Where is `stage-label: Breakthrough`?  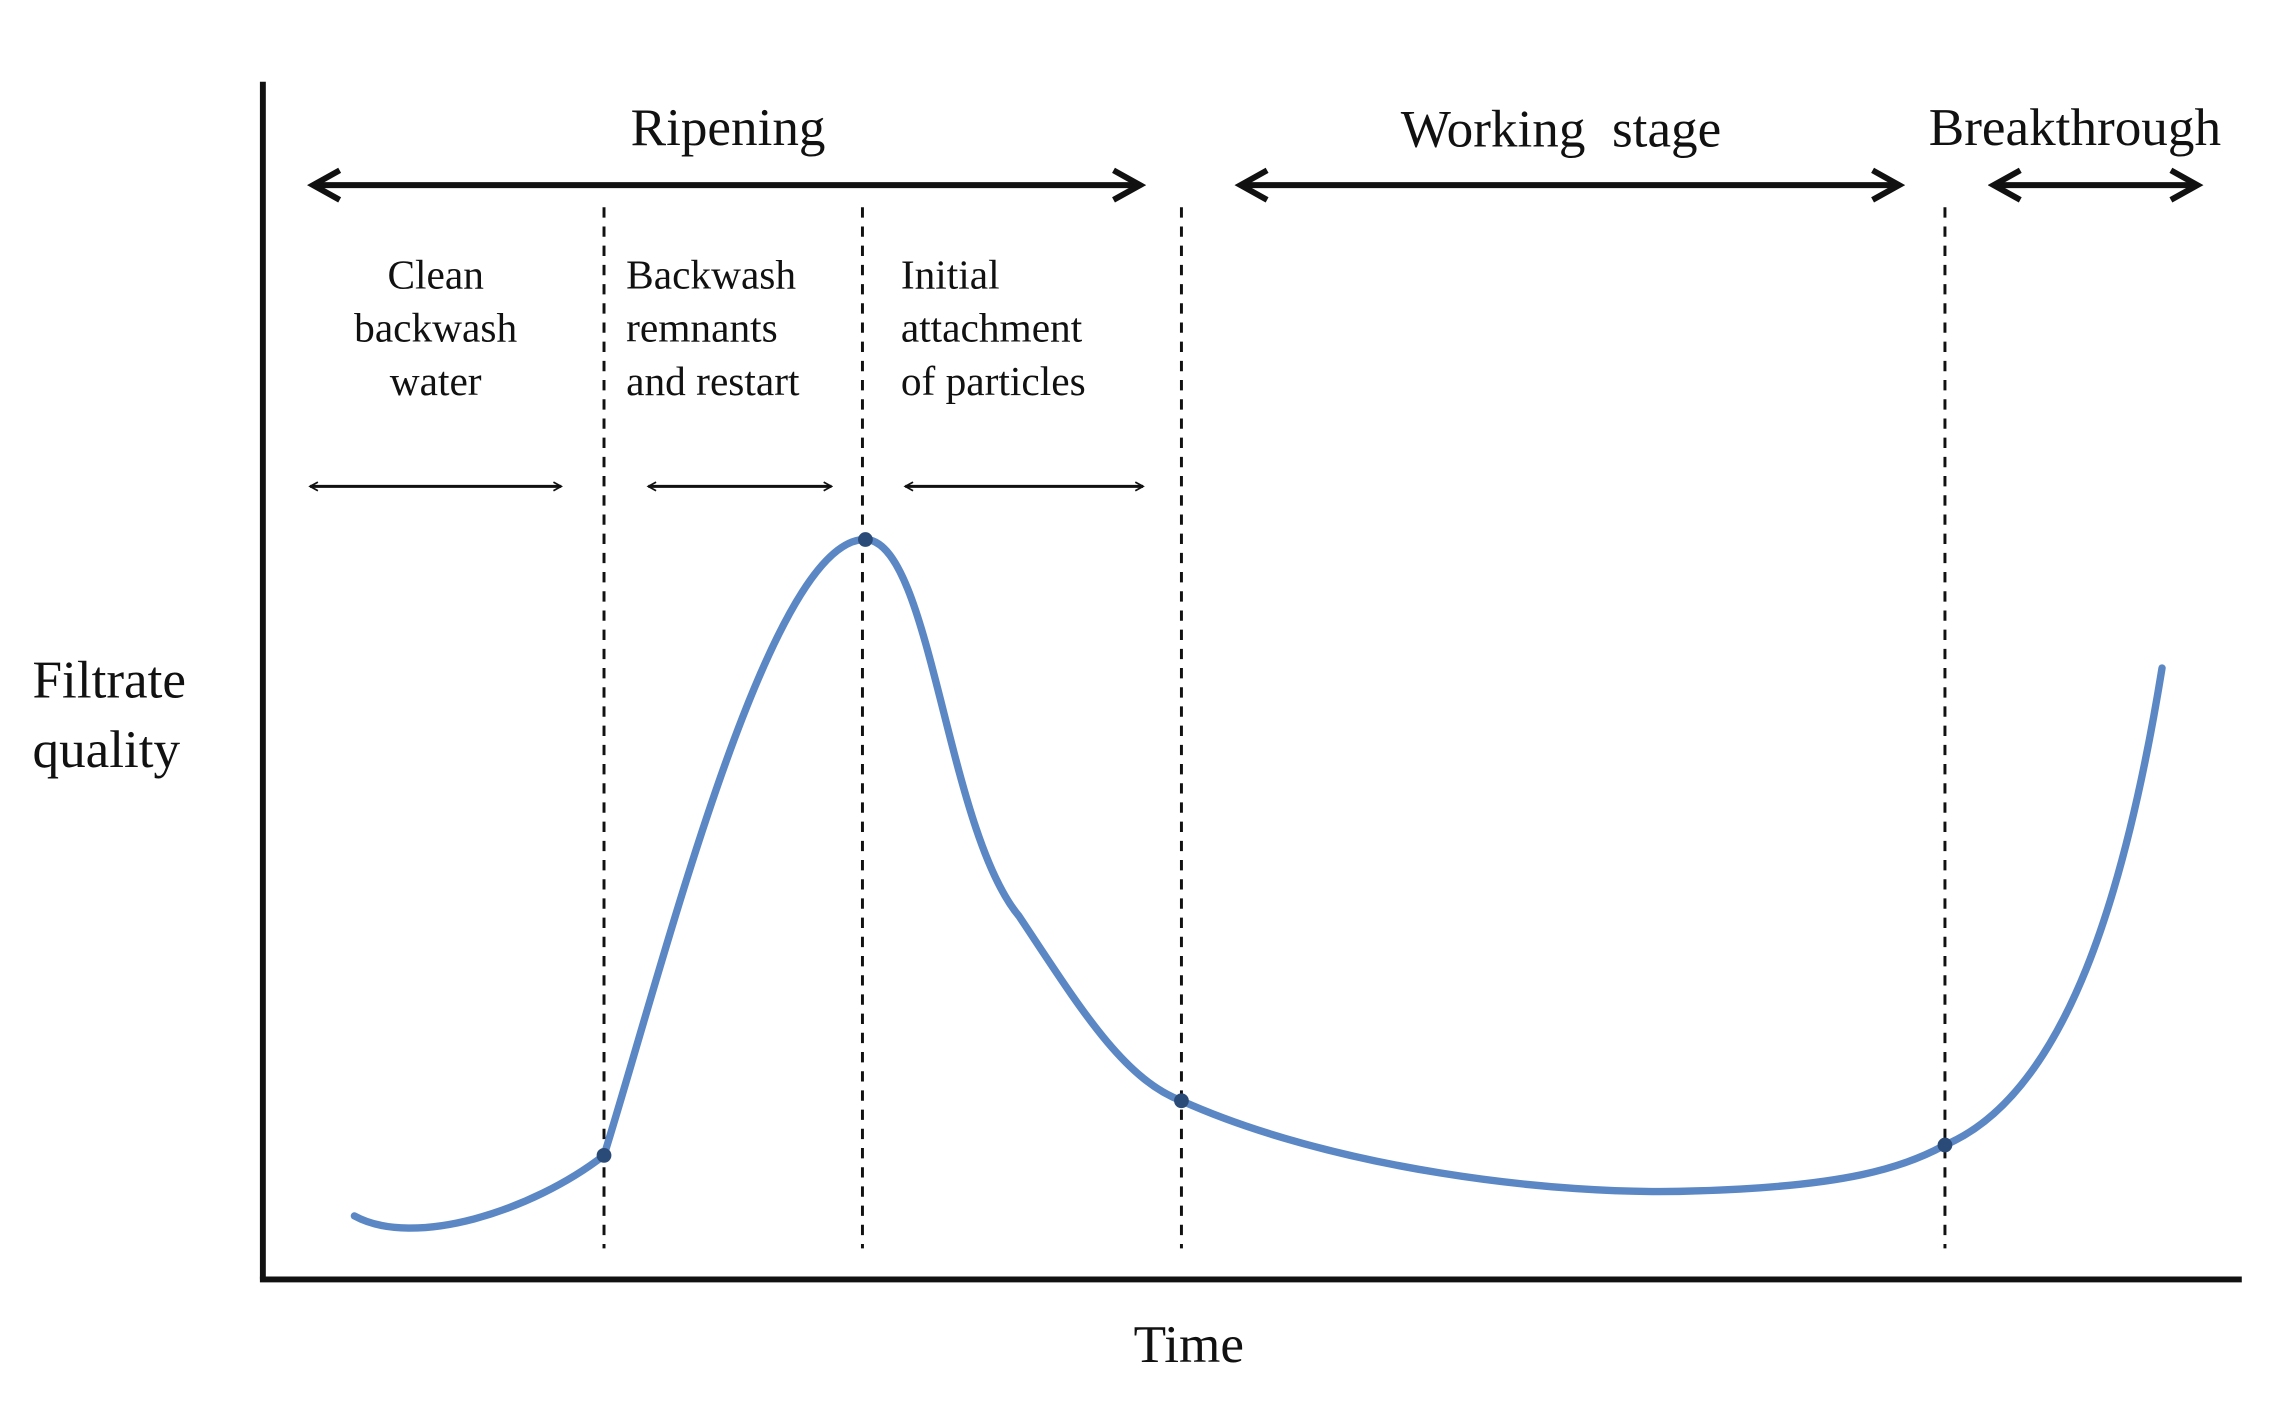
stage-label: Breakthrough is located at coordinates (2075, 128).